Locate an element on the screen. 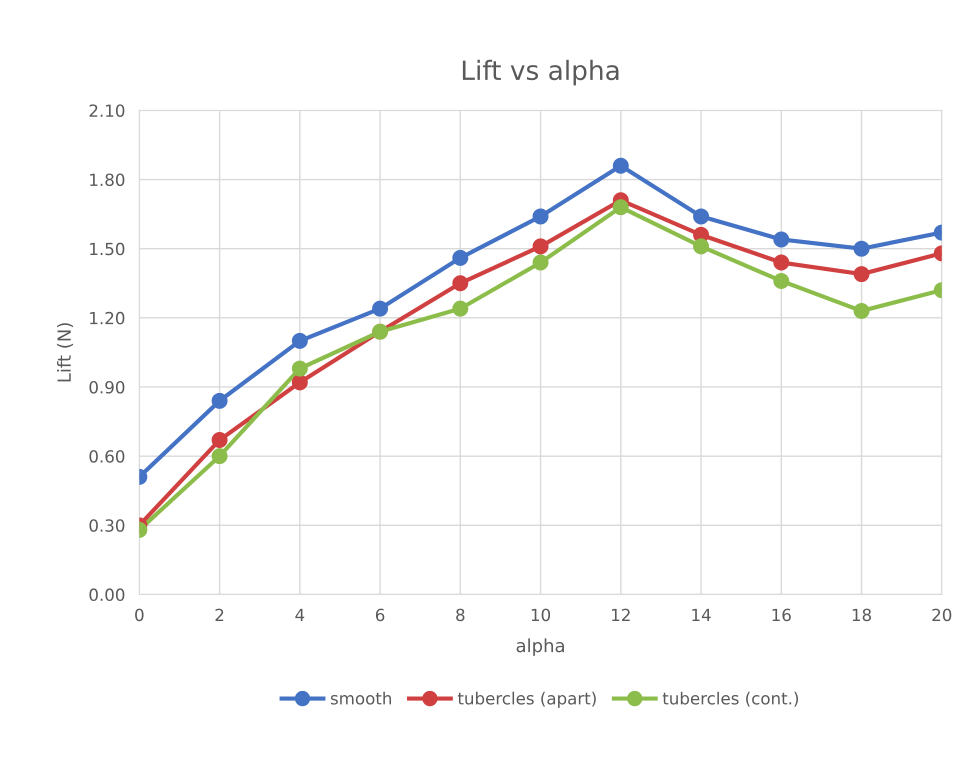 This screenshot has height=772, width=961. y-tick-label: 1.20 is located at coordinates (107, 318).